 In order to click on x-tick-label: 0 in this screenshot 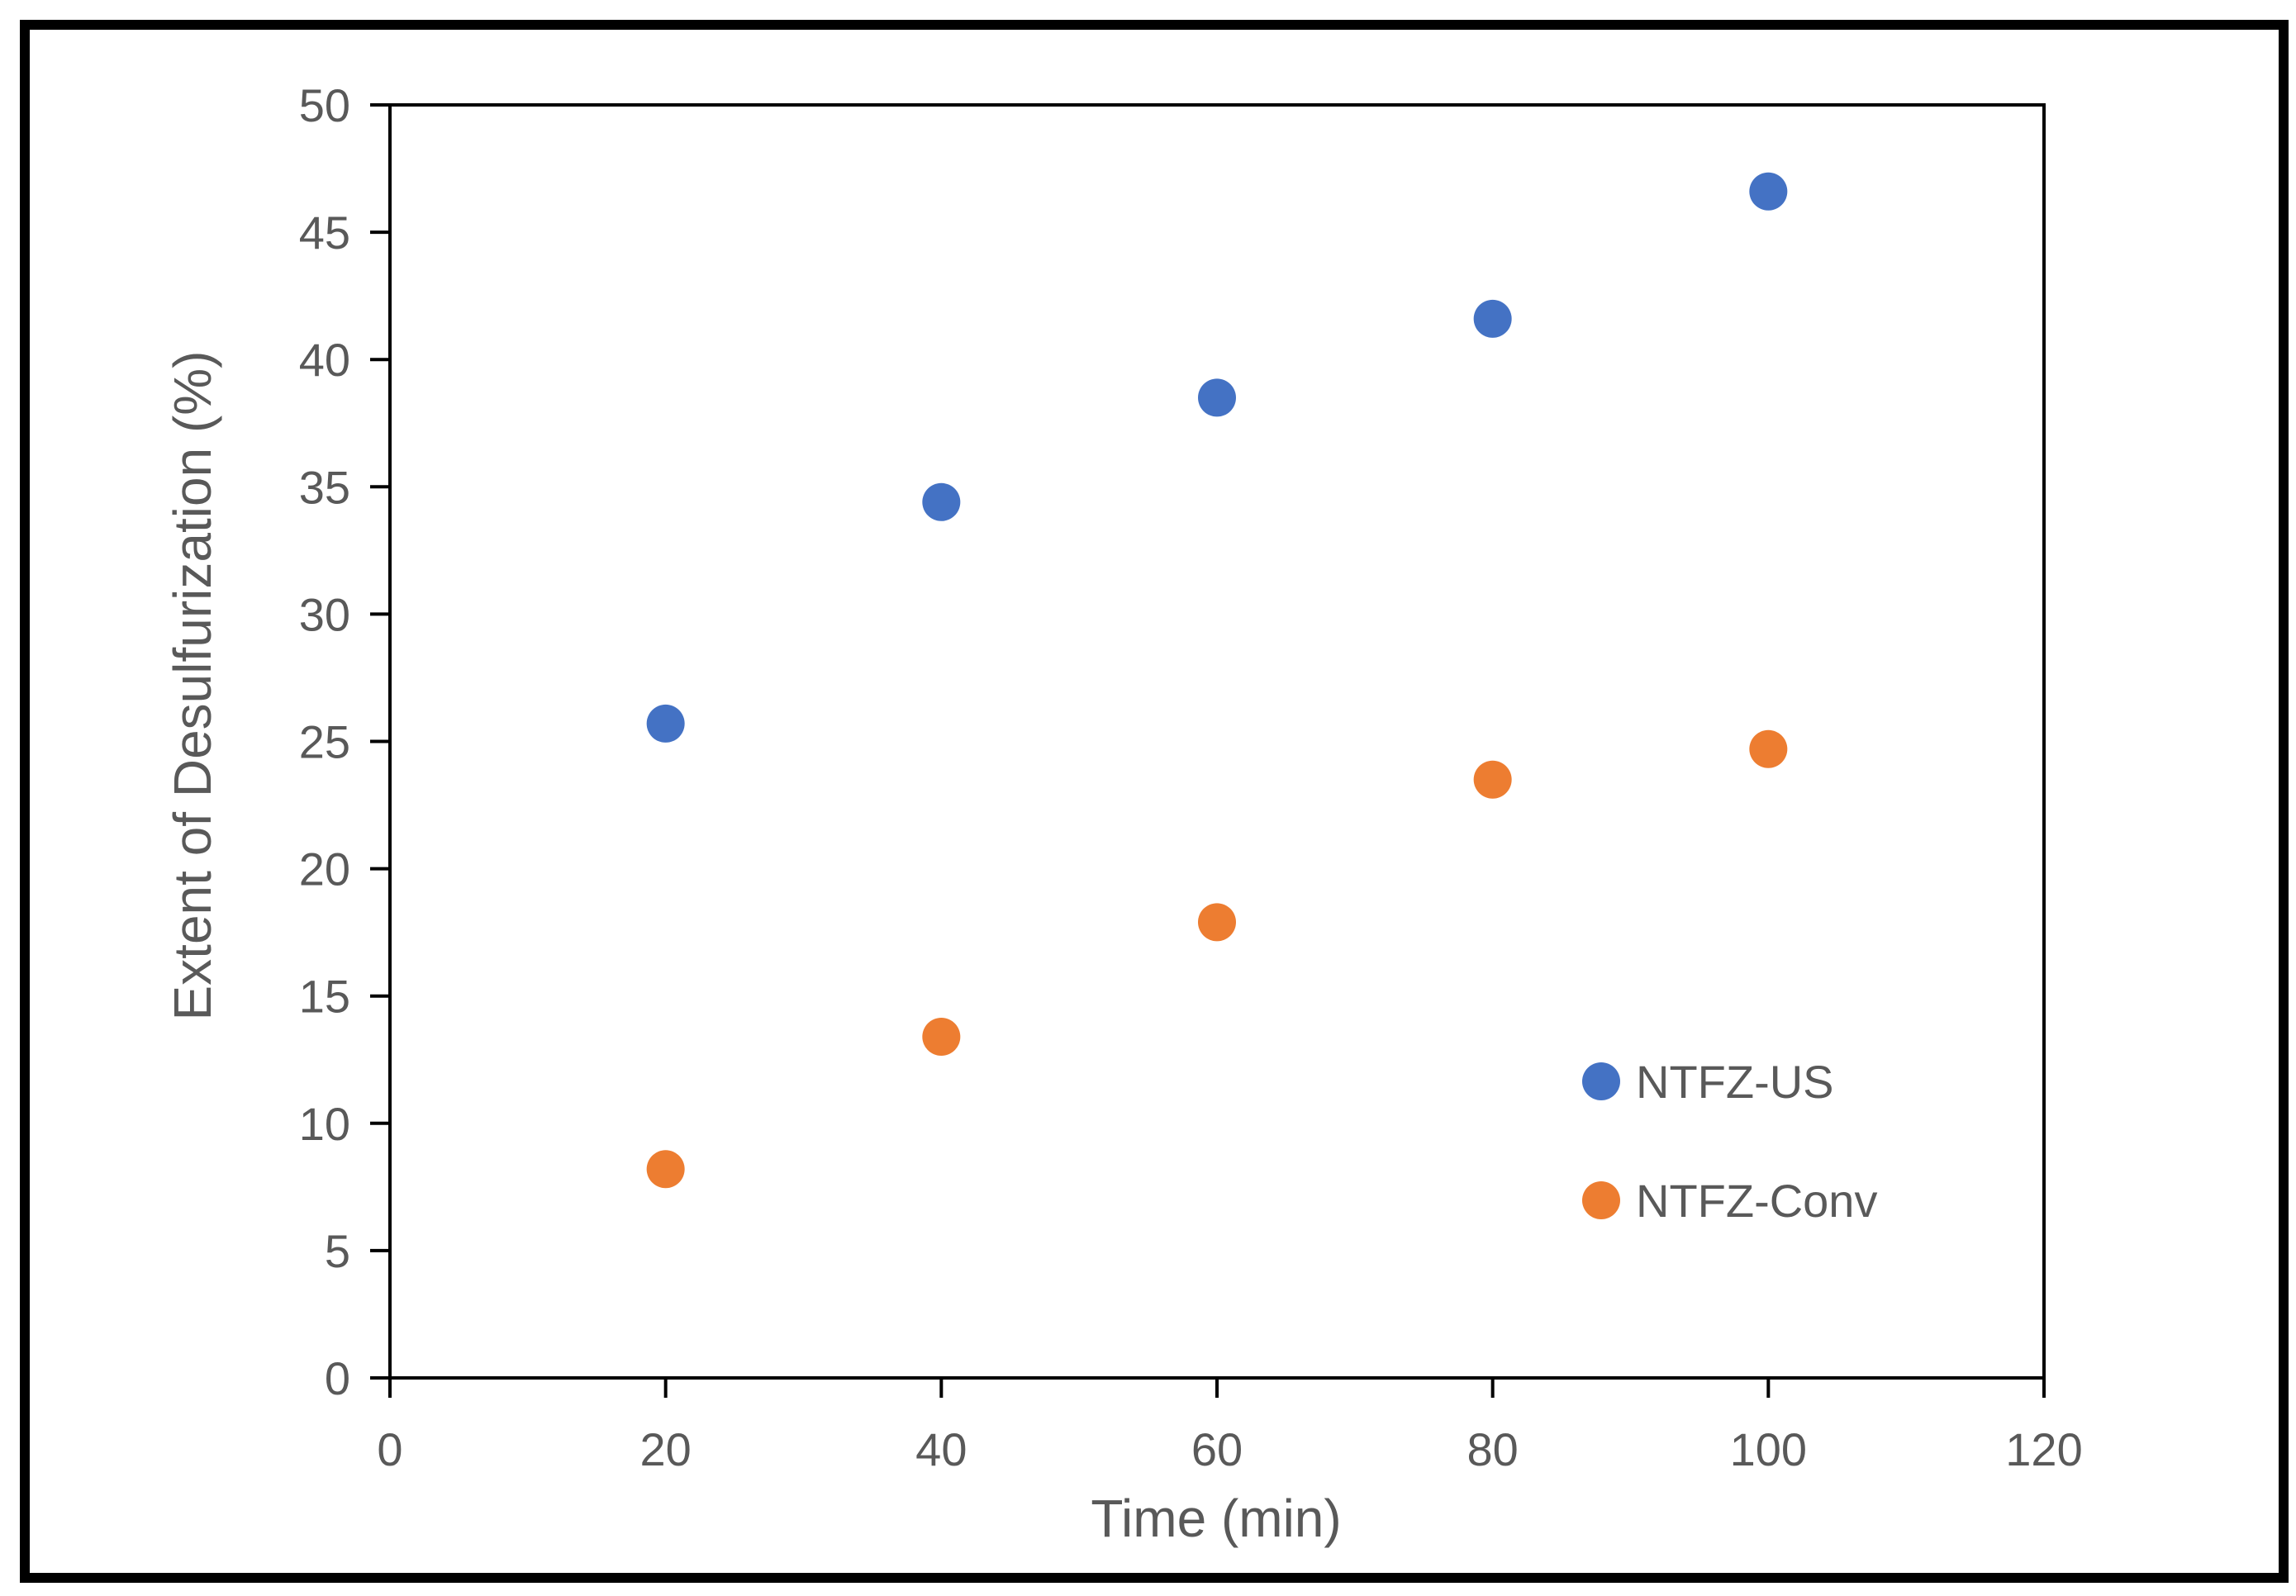, I will do `click(390, 1449)`.